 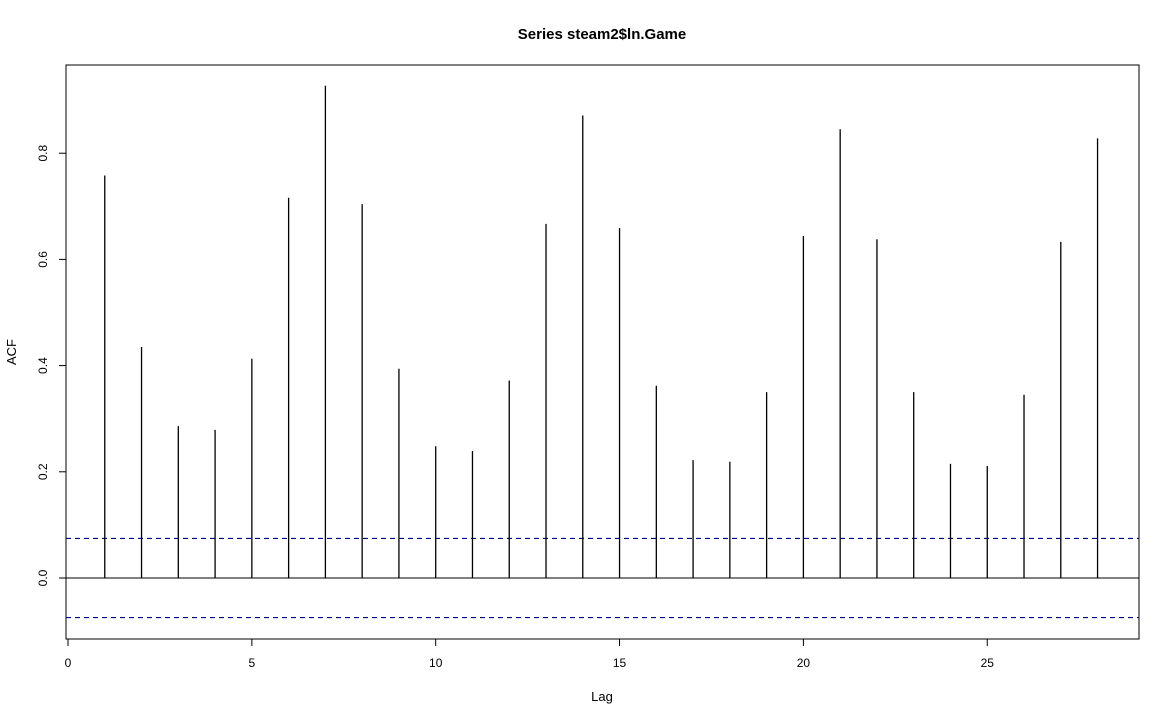 What do you see at coordinates (530, 654) in the screenshot?
I see `x-axis: 0 5 10 15 20 25` at bounding box center [530, 654].